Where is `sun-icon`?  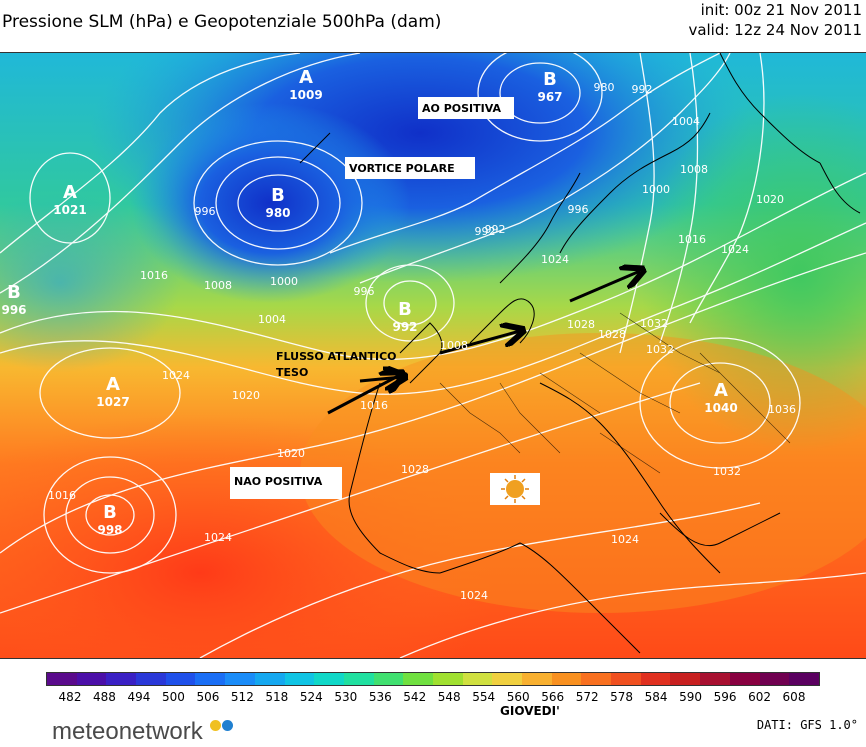 sun-icon is located at coordinates (515, 489).